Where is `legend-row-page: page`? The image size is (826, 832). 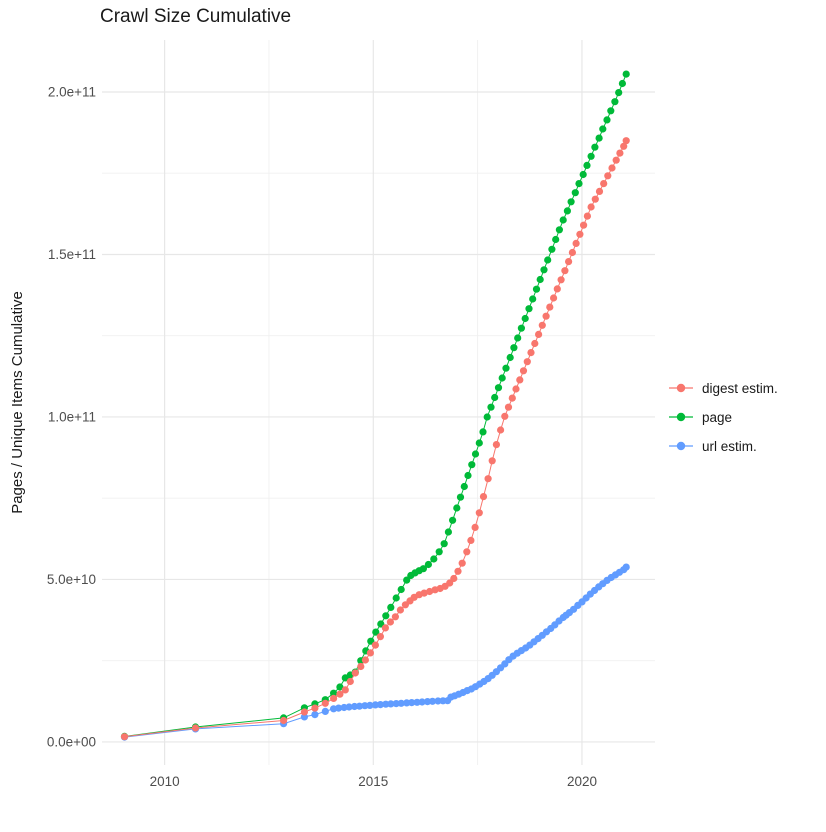
legend-row-page: page is located at coordinates (723, 417).